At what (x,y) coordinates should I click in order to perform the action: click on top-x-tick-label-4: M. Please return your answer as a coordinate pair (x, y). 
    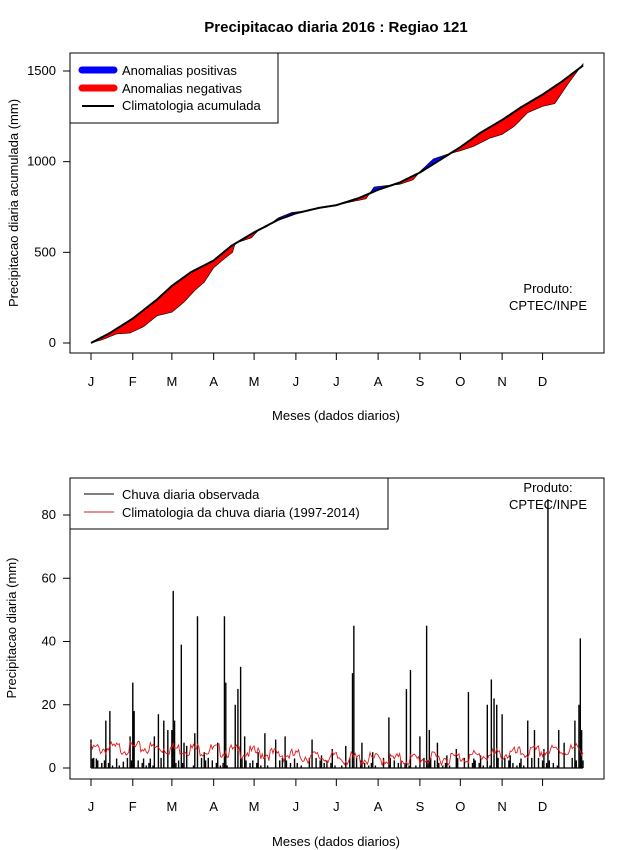
    Looking at the image, I should click on (254, 381).